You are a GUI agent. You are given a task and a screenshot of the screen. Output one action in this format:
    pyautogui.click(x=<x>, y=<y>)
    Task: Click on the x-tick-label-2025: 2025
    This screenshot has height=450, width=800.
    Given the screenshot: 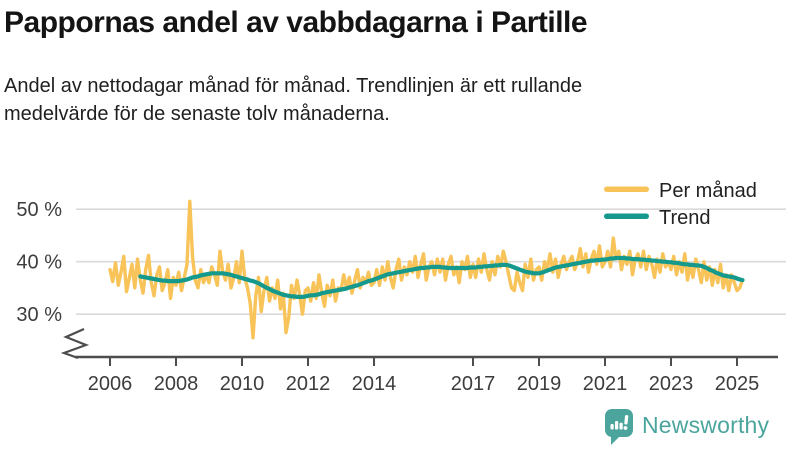 What is the action you would take?
    pyautogui.click(x=737, y=384)
    